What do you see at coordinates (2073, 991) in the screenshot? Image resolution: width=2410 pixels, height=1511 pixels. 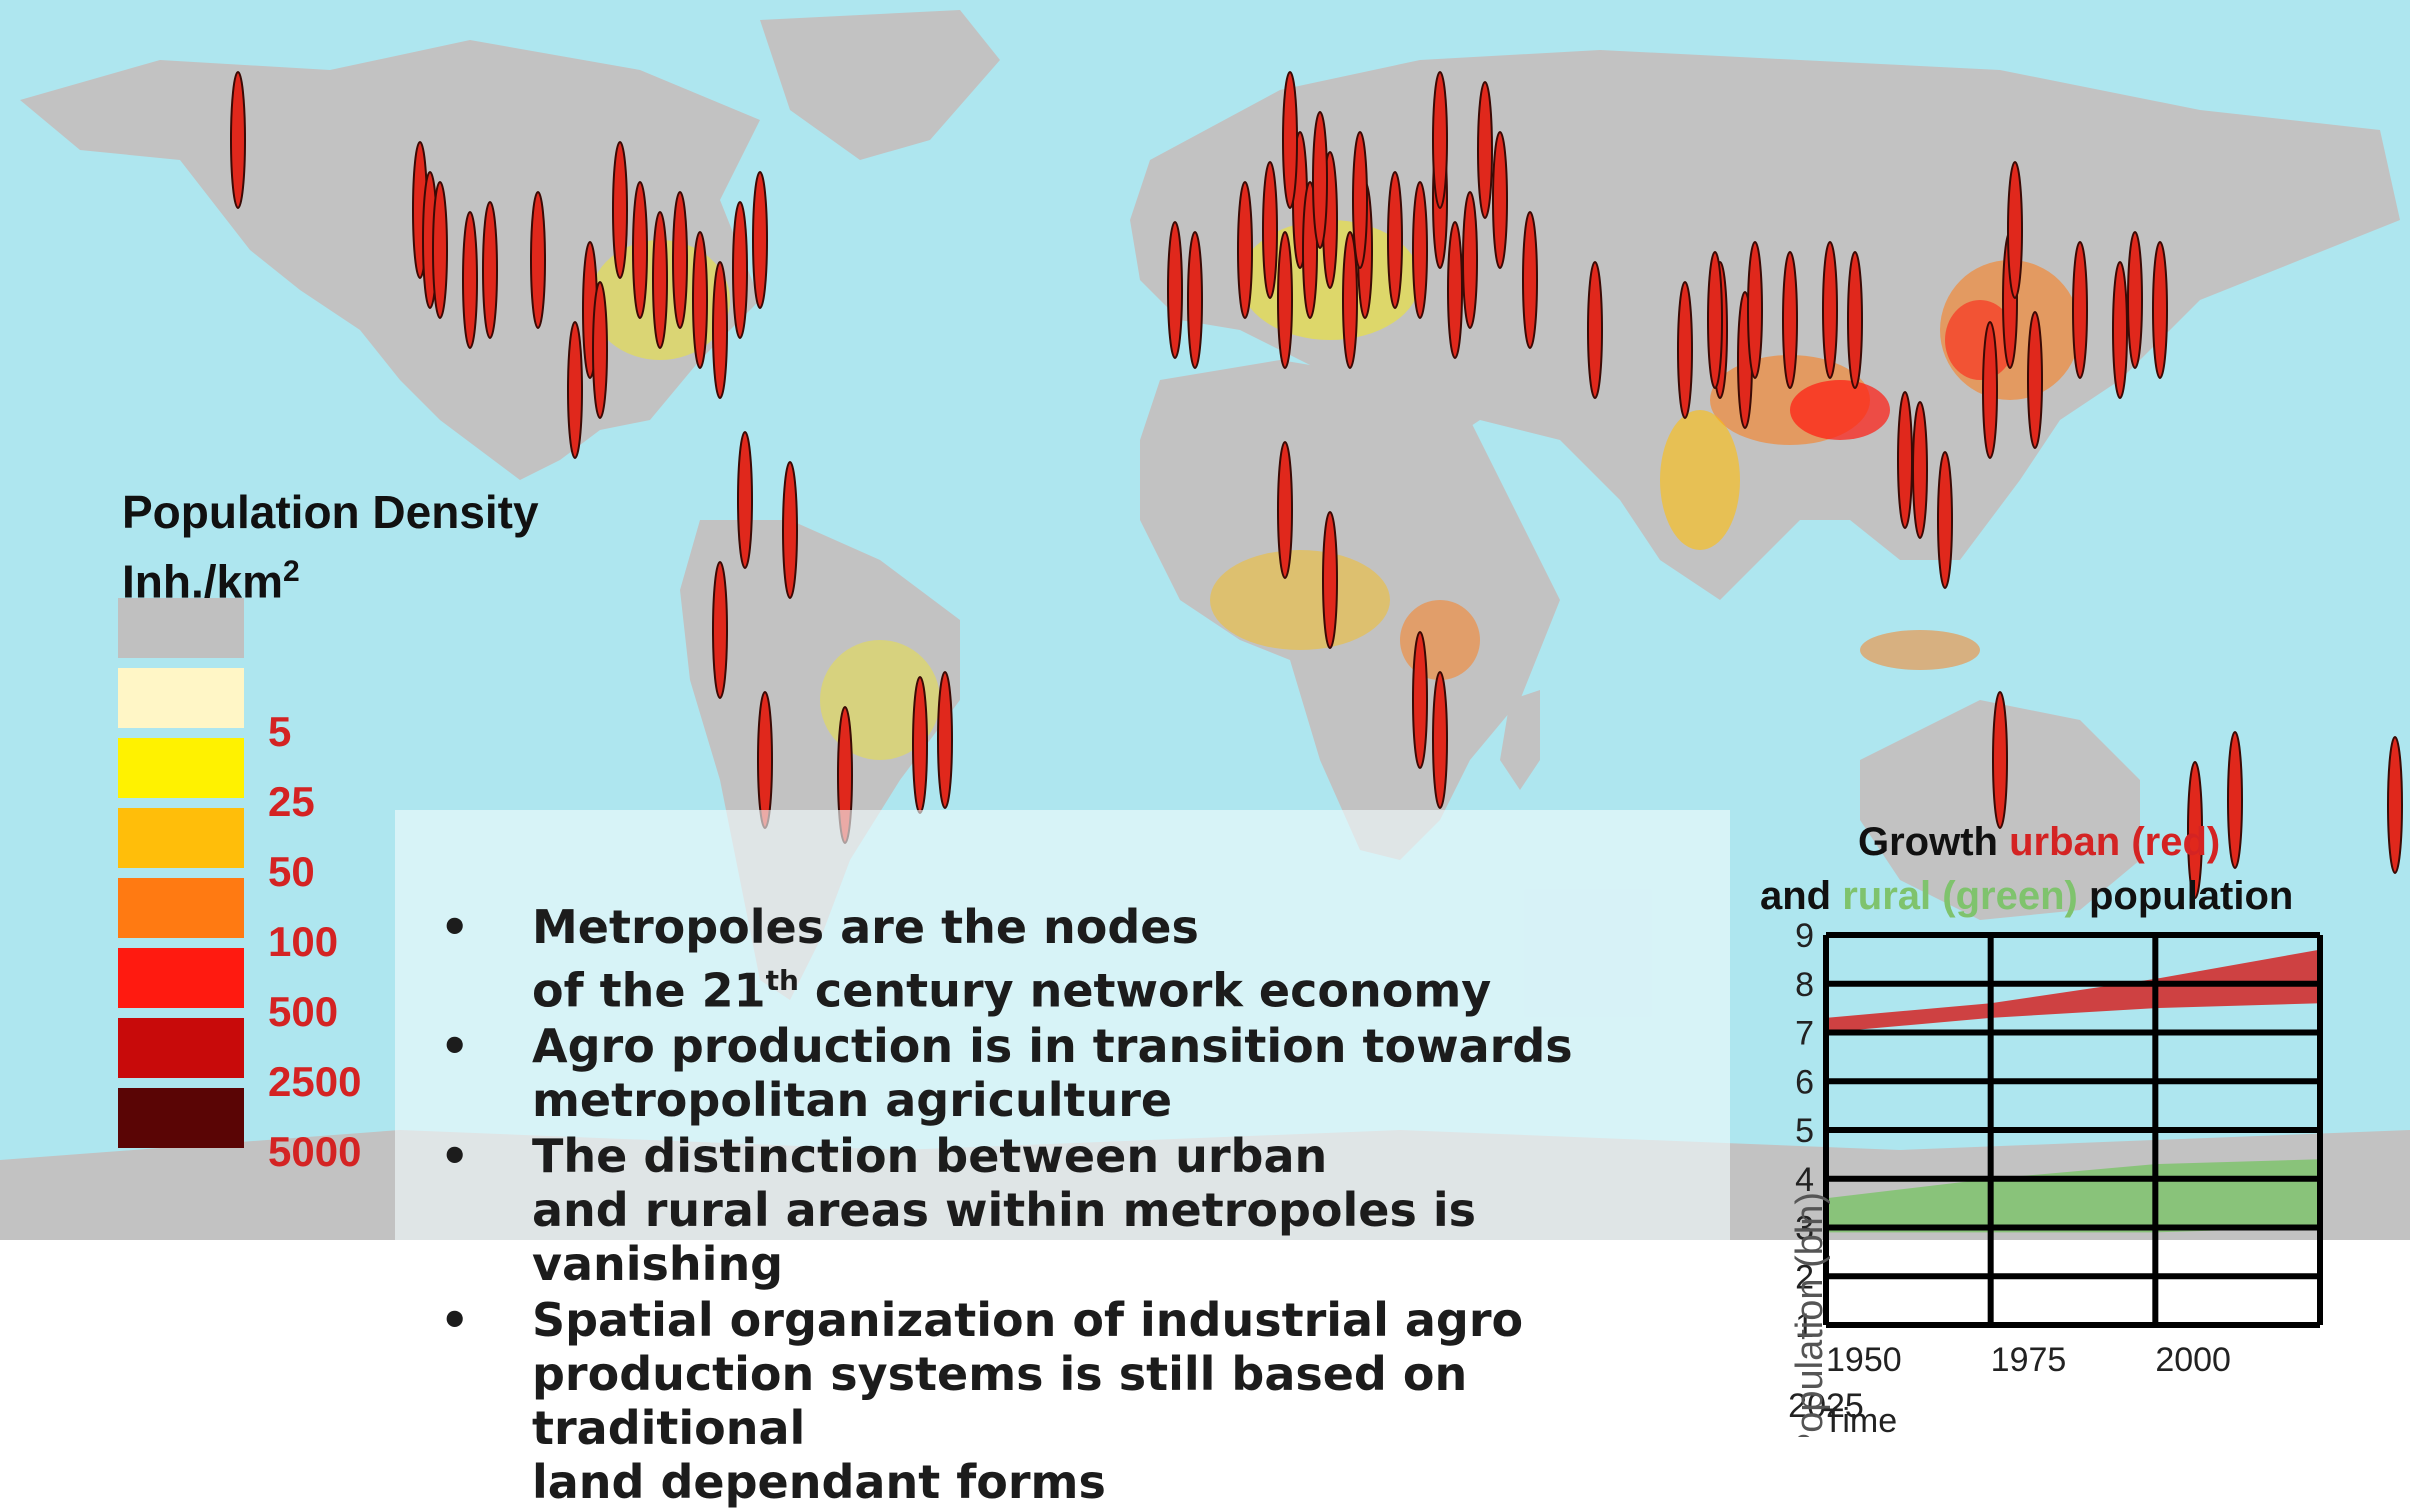 I see `series-band-urban` at bounding box center [2073, 991].